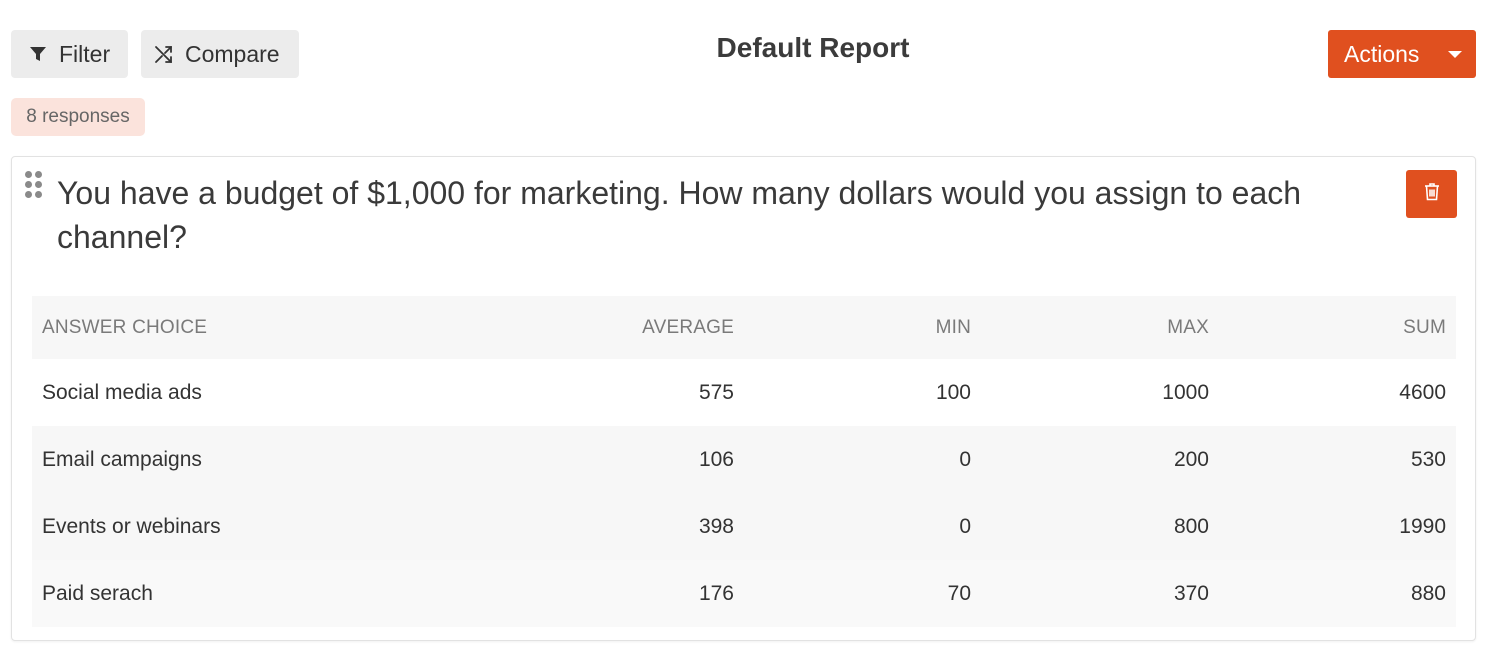 The width and height of the screenshot is (1492, 654). What do you see at coordinates (1337, 526) in the screenshot?
I see `sum-cell: 1990` at bounding box center [1337, 526].